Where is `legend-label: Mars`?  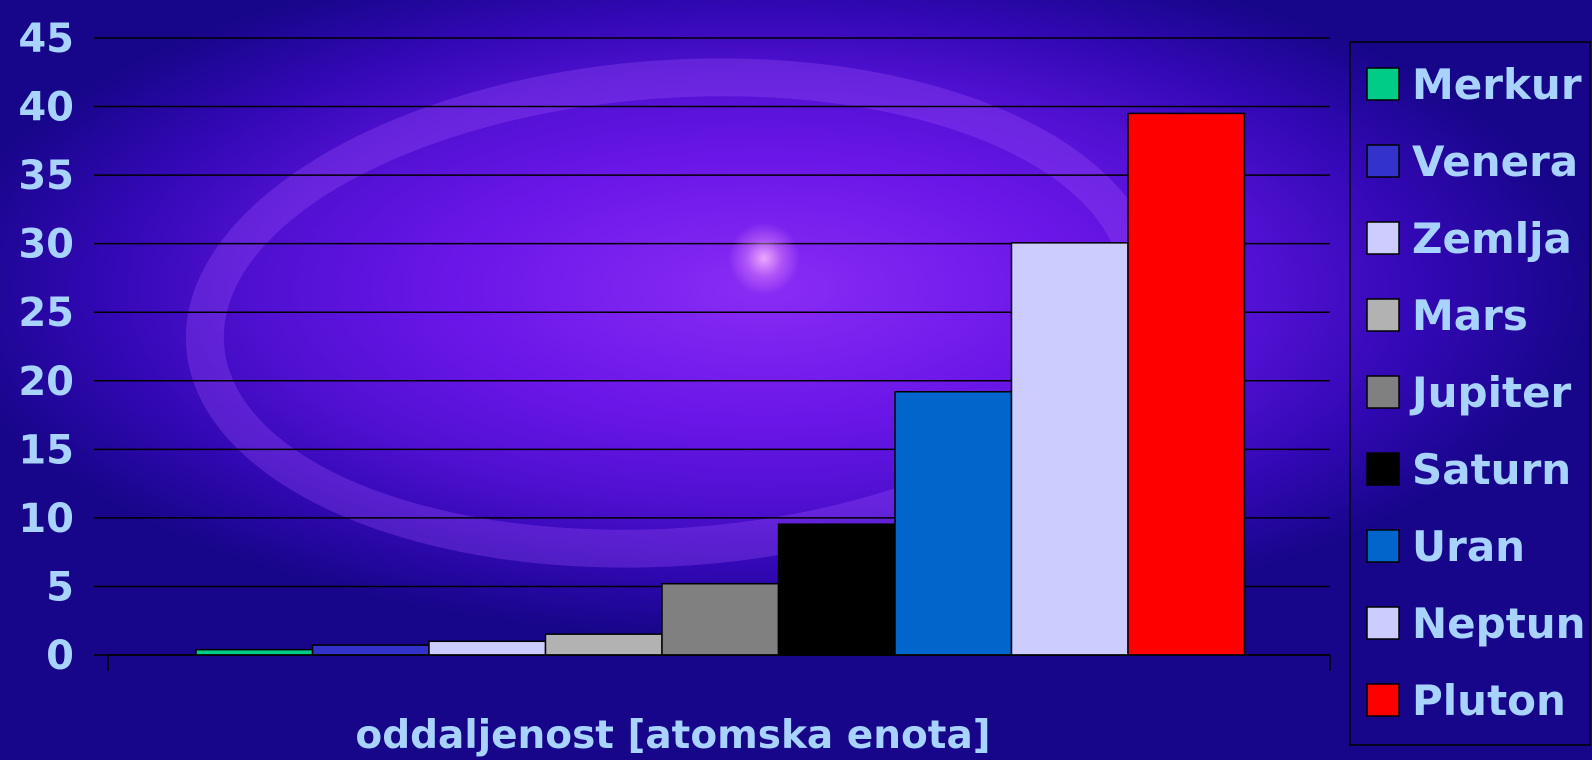
legend-label: Mars is located at coordinates (1470, 315).